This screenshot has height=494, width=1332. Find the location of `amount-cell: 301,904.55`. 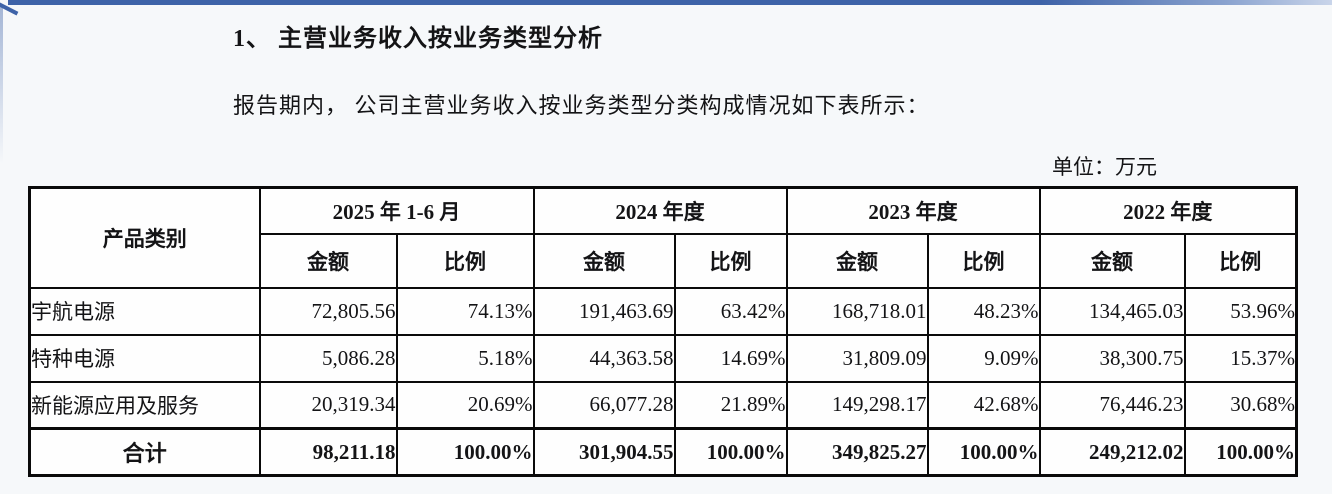

amount-cell: 301,904.55 is located at coordinates (604, 452).